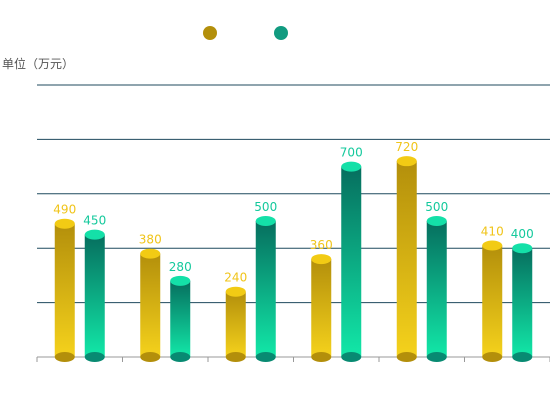 The height and width of the screenshot is (420, 550). What do you see at coordinates (406, 147) in the screenshot?
I see `bar-value-label: 720` at bounding box center [406, 147].